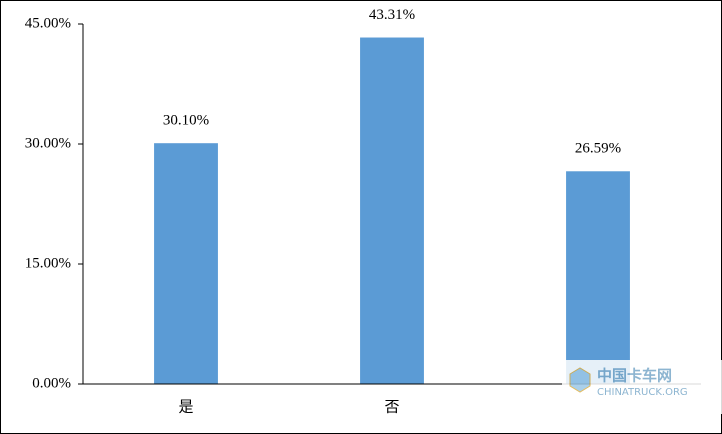 This screenshot has width=722, height=434. I want to click on watermark-logo, so click(580, 380).